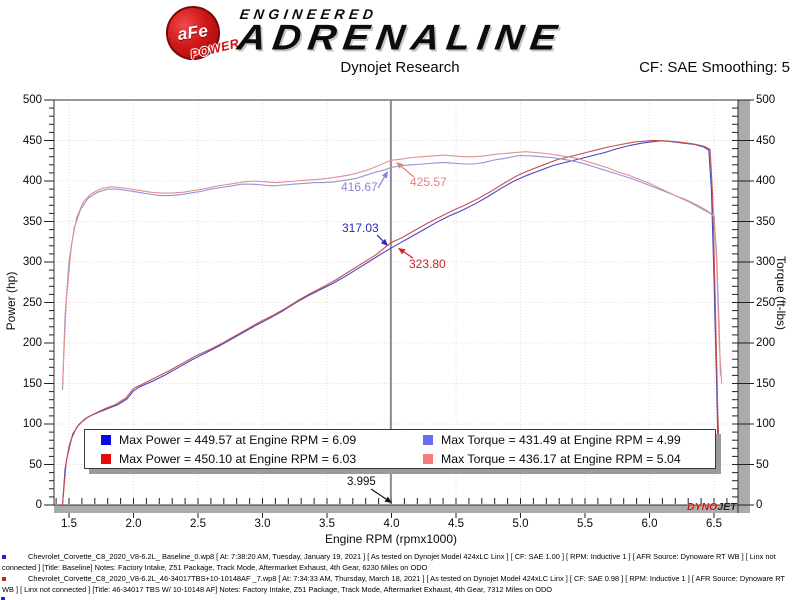  Describe the element at coordinates (32, 424) in the screenshot. I see `y-tick-label-left: 100` at that location.